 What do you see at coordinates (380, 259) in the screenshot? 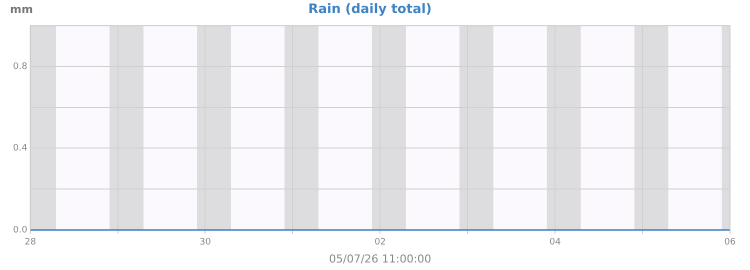
I see `x-axis-title: 05/07/26 11:00:00` at bounding box center [380, 259].